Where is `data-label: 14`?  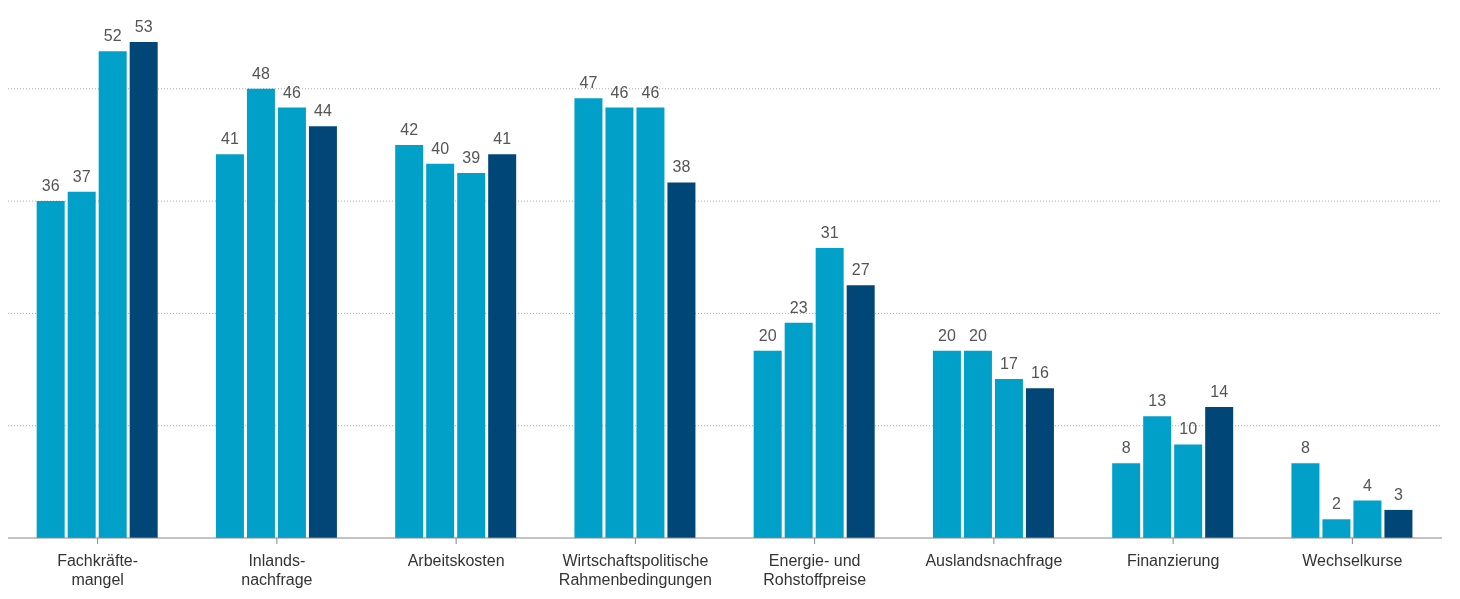 data-label: 14 is located at coordinates (1219, 391).